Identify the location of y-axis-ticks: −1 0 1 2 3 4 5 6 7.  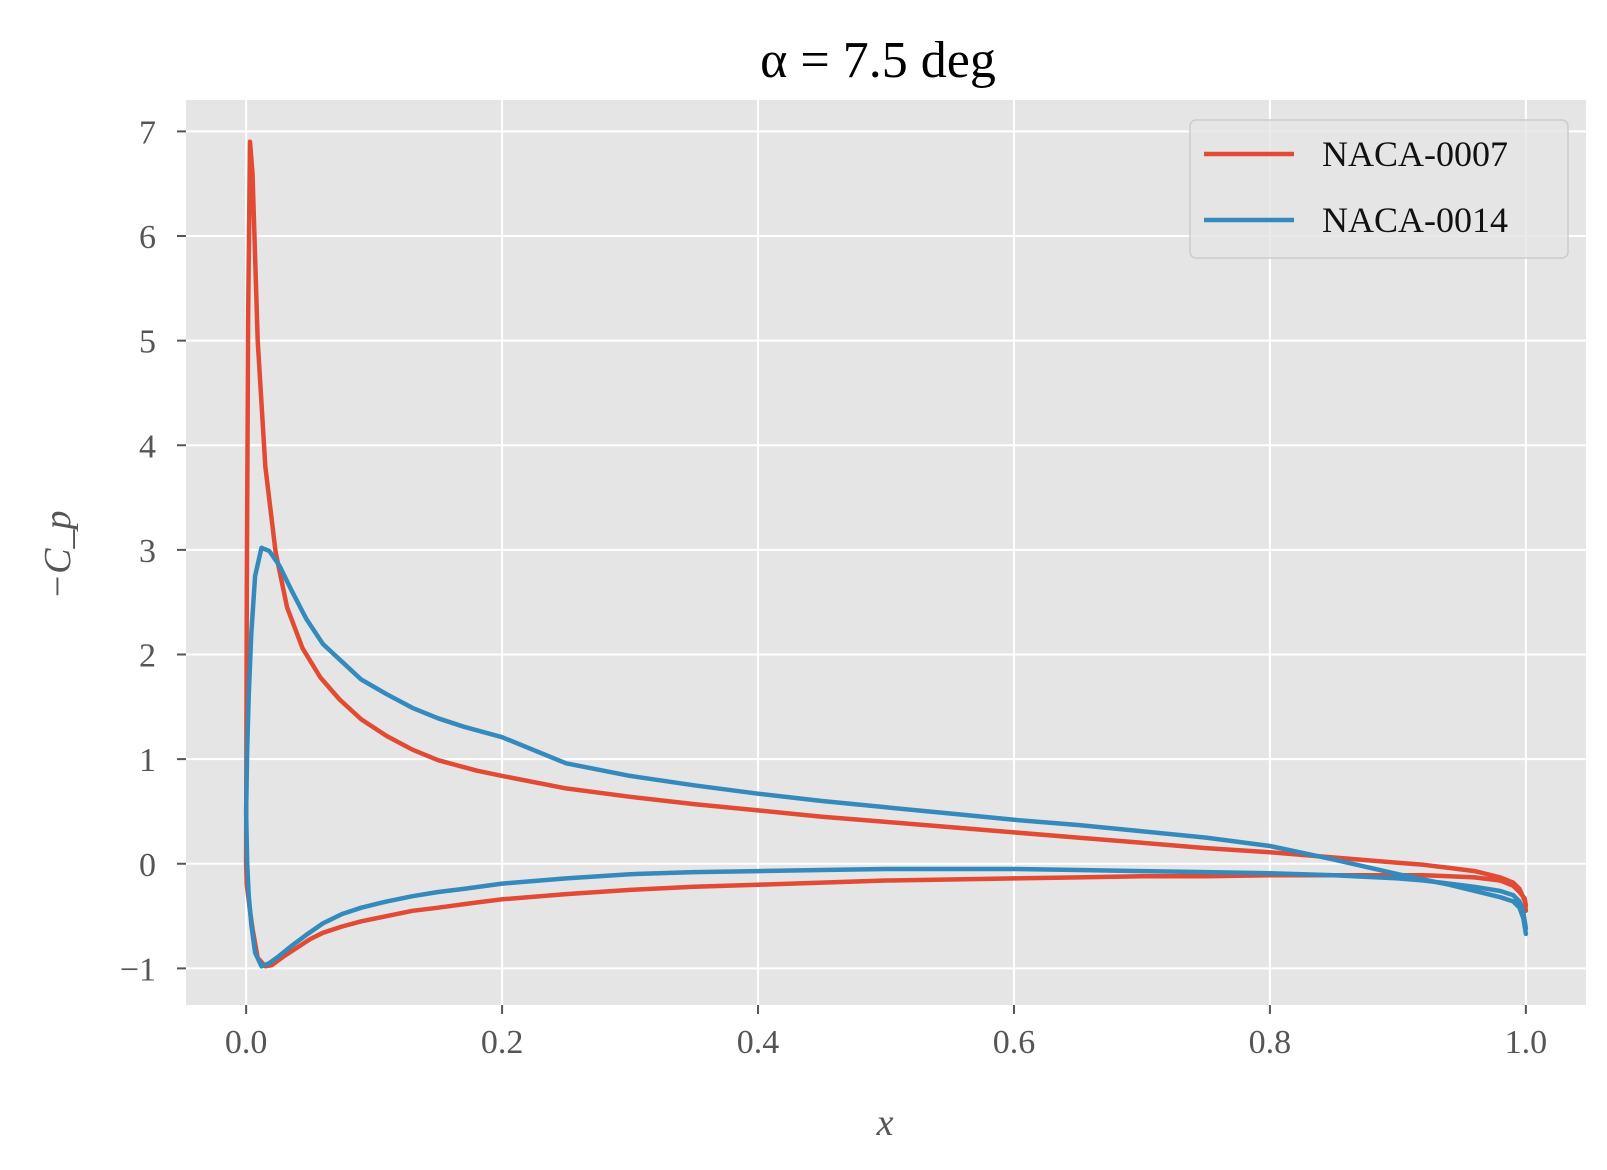
(153, 551).